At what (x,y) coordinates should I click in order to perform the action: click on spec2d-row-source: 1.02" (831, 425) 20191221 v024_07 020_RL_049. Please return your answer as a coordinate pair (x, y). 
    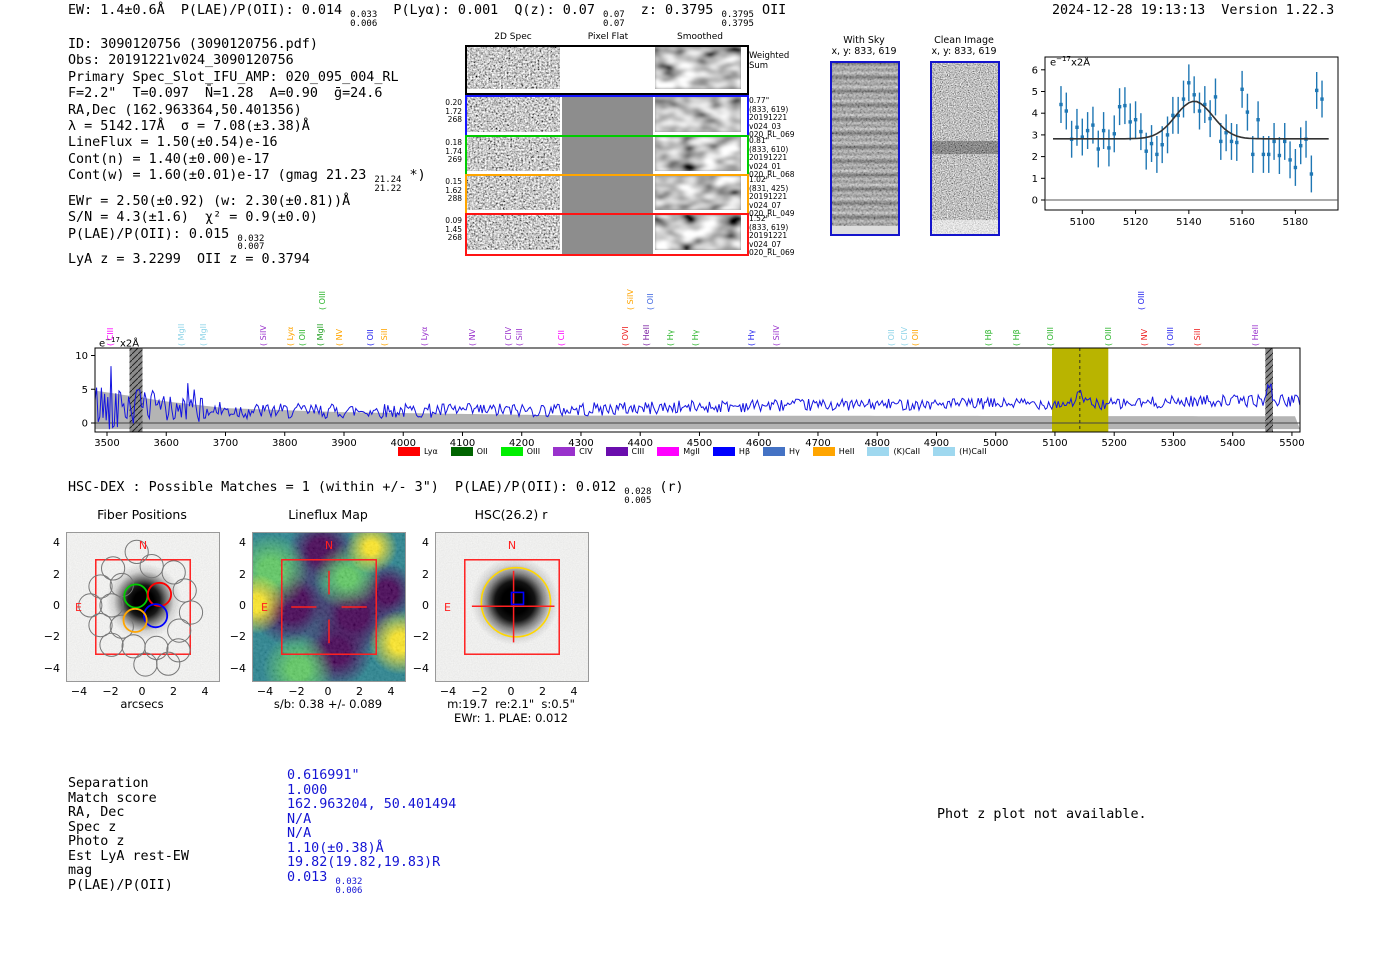
    Looking at the image, I should click on (772, 197).